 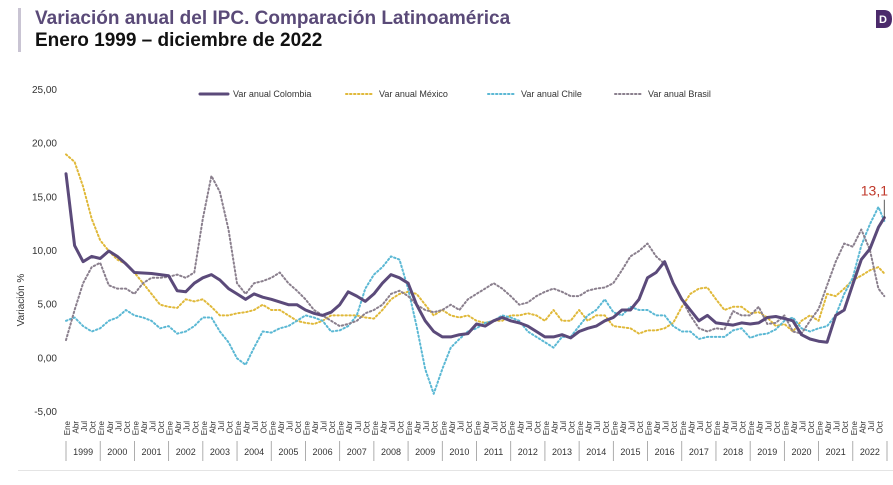 I want to click on last-value-annotation: 13,1, so click(x=874, y=200).